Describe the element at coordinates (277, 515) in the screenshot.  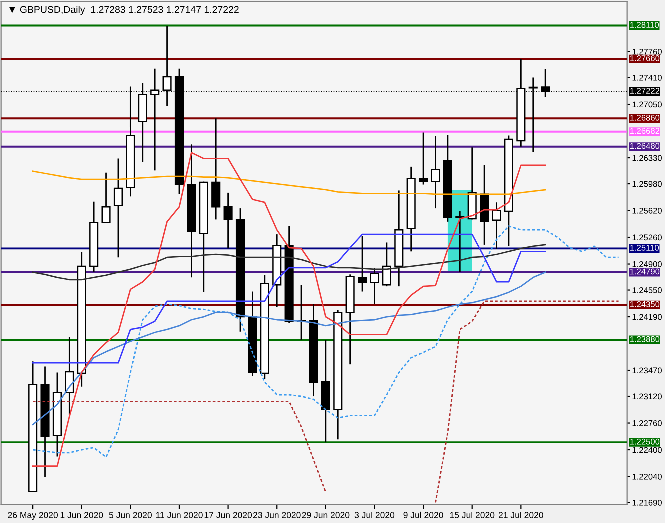
I see `x-tick-label: 23 Jun 2020` at that location.